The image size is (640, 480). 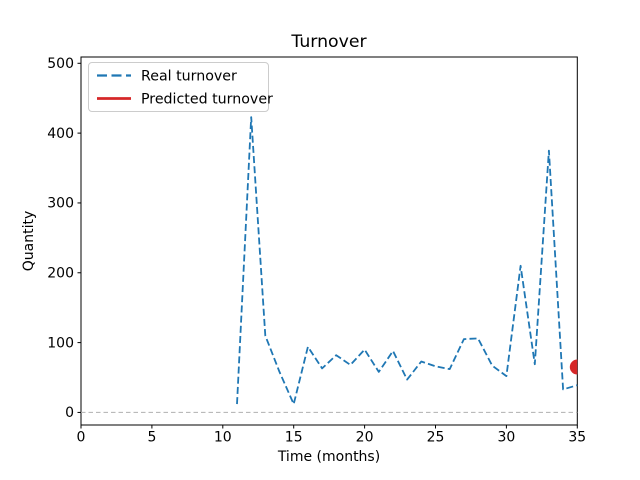 I want to click on x-axis-ticks: 0 5 10 15 20 25 30 35, so click(x=331, y=435).